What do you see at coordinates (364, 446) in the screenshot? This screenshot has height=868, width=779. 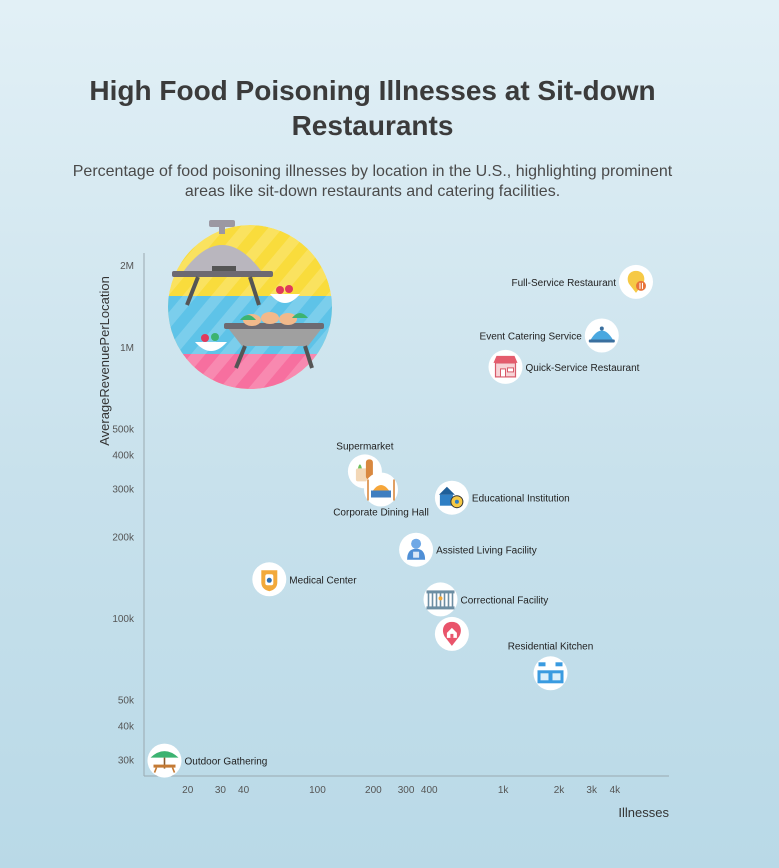 I see `point-label: Supermarket` at bounding box center [364, 446].